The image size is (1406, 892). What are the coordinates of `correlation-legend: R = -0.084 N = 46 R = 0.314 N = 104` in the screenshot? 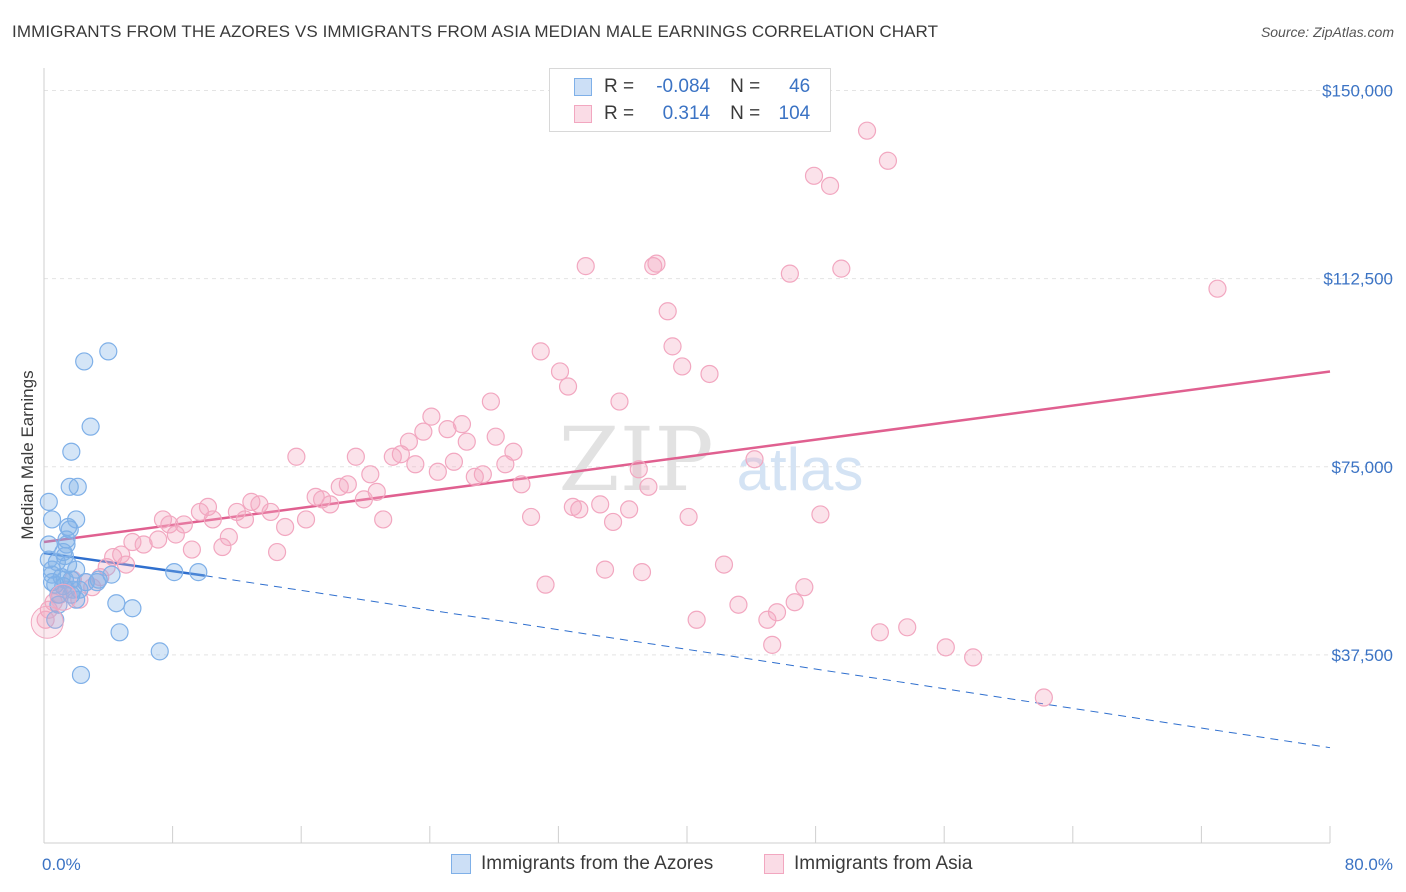 It's located at (690, 100).